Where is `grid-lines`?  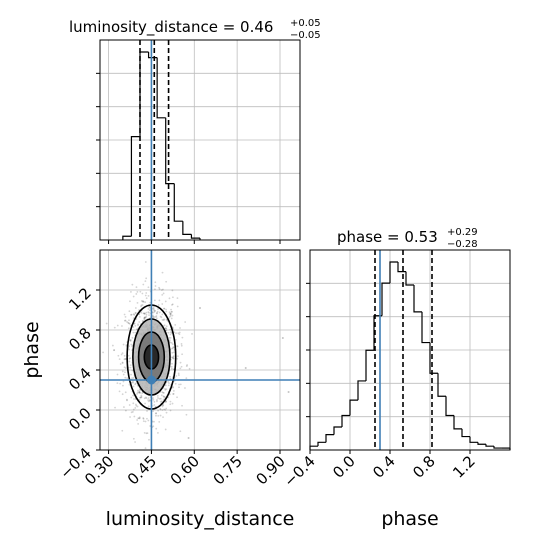 grid-lines is located at coordinates (200, 140).